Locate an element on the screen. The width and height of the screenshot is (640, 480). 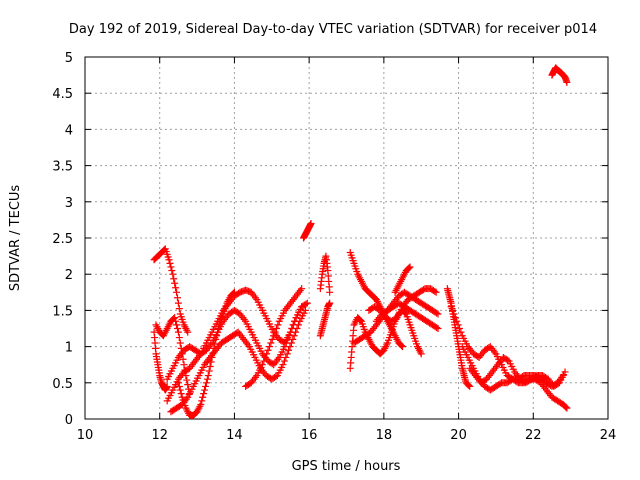
x-tick-label: 12 is located at coordinates (159, 435).